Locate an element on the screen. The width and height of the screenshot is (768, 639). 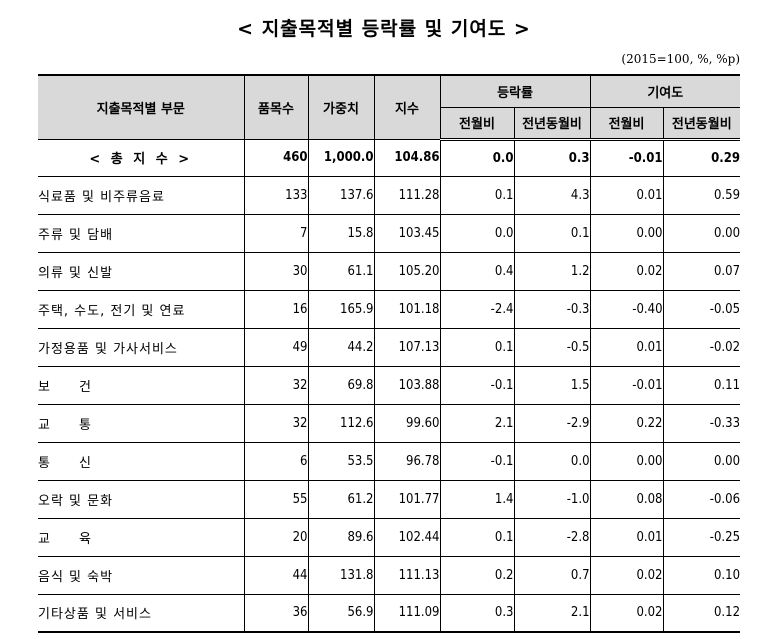
table-row: 주류 및 담배 7 15.8 103.45 0.0 0.1 0.00 0.00 is located at coordinates (389, 233).